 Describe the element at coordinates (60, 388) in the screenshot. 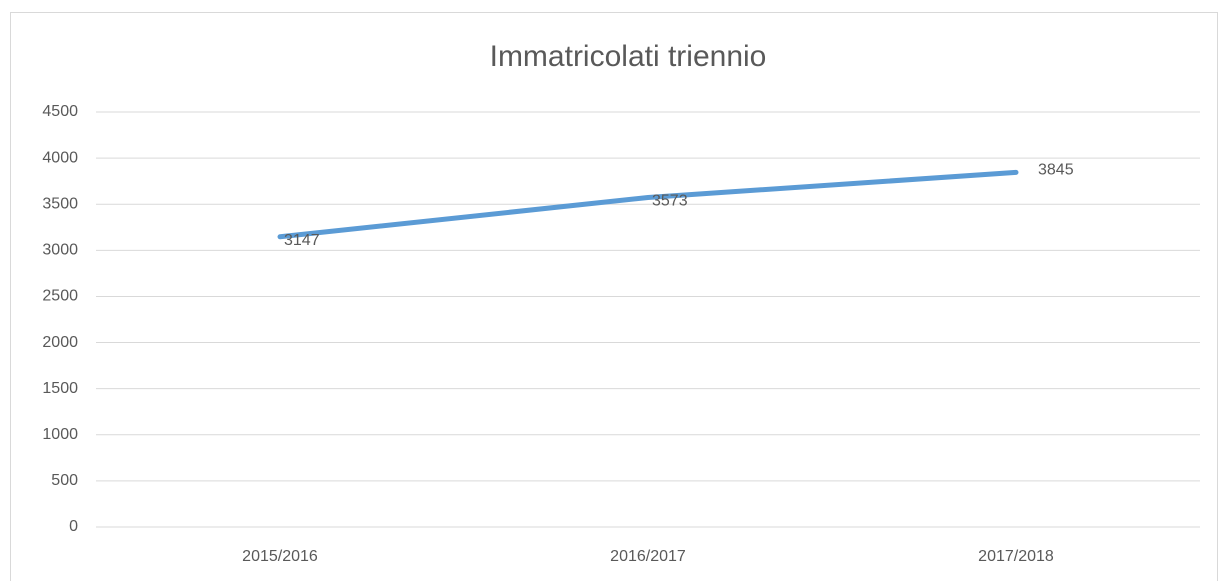

I see `y-tick-label: 1500` at that location.